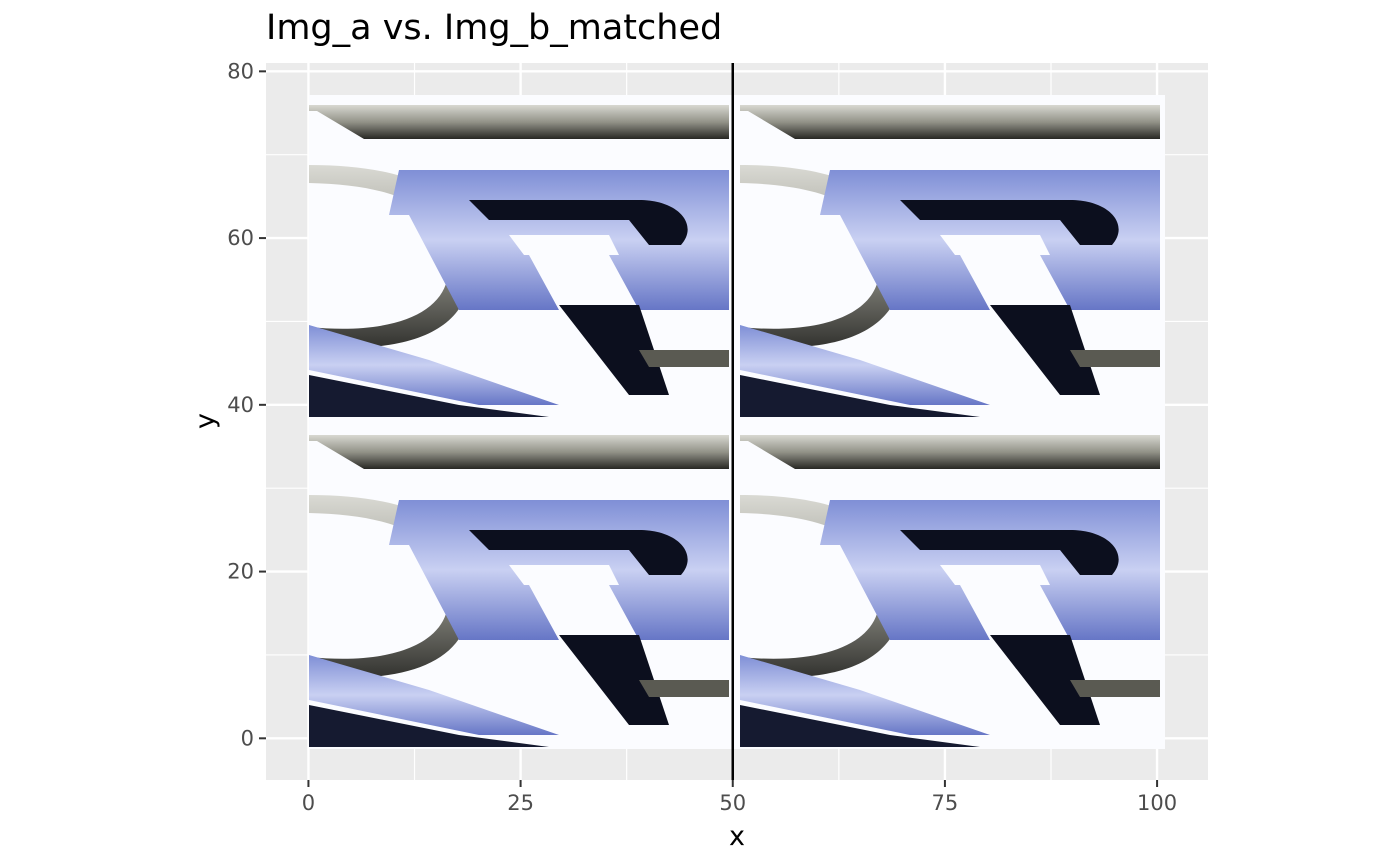  I want to click on y-tick-label: 20, so click(240, 572).